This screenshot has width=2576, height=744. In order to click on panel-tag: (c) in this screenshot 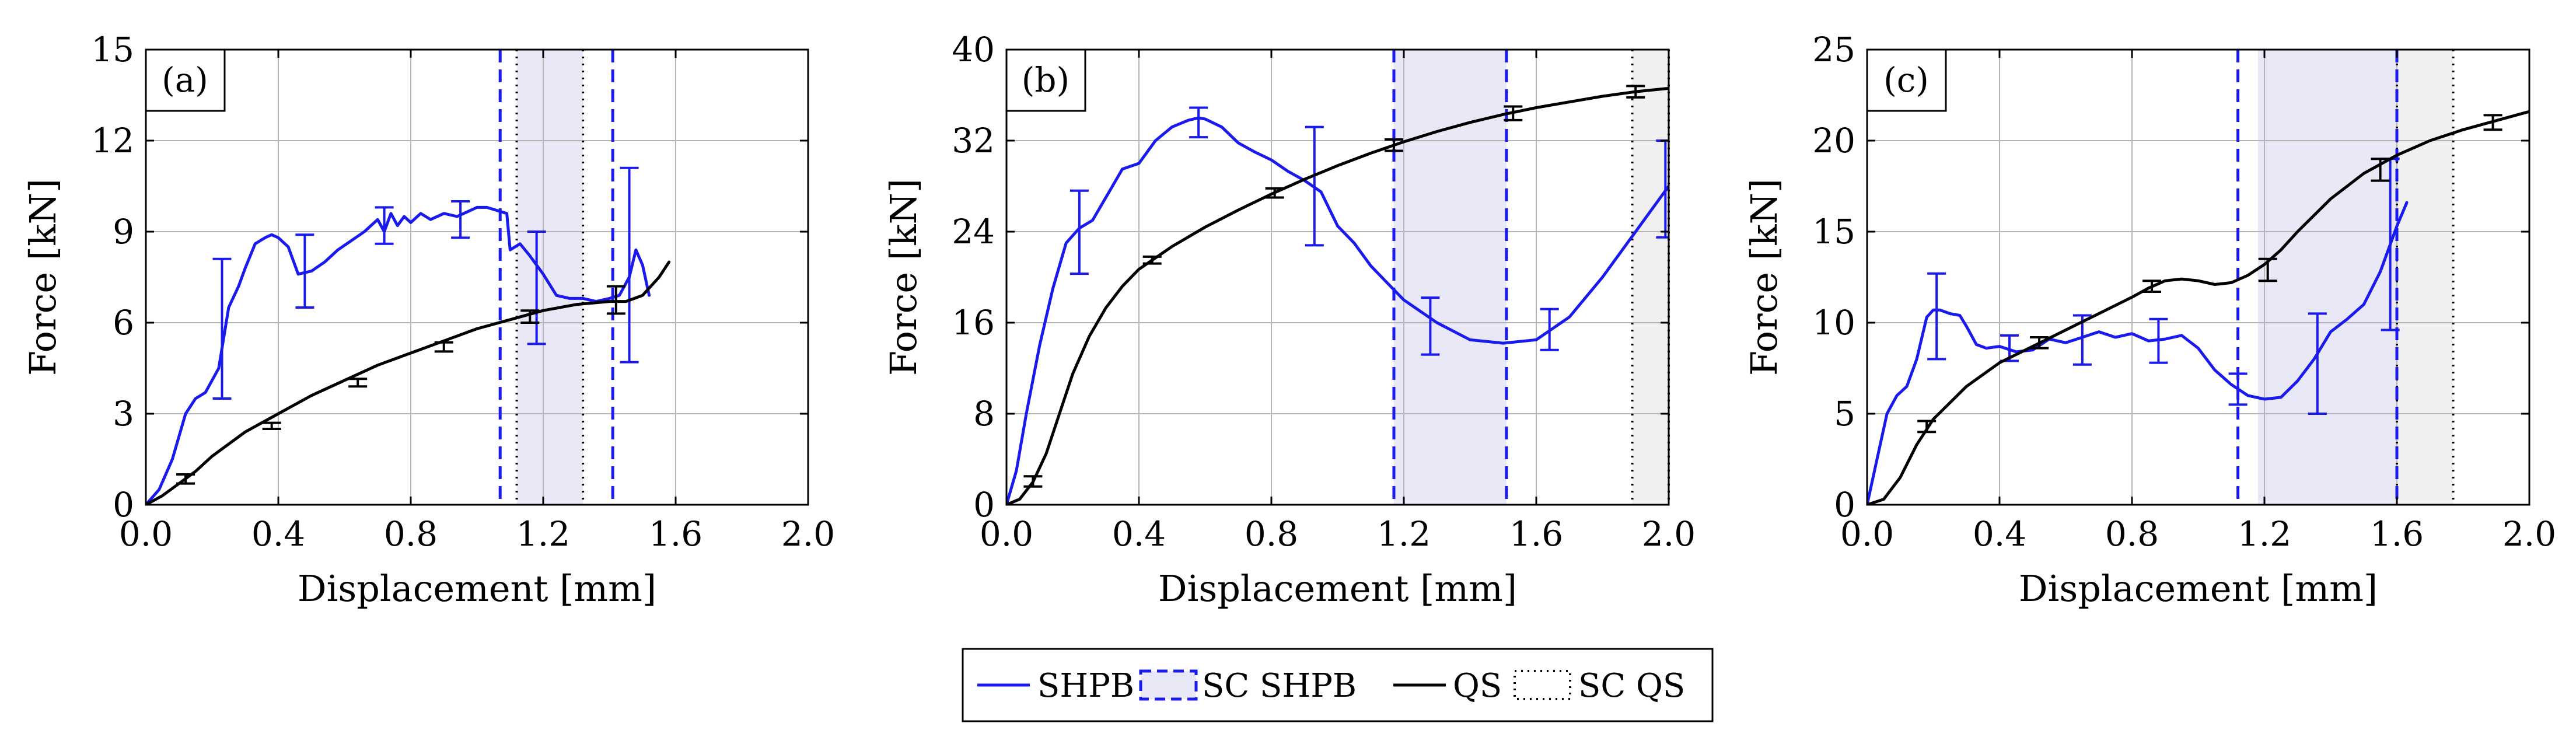, I will do `click(1906, 80)`.